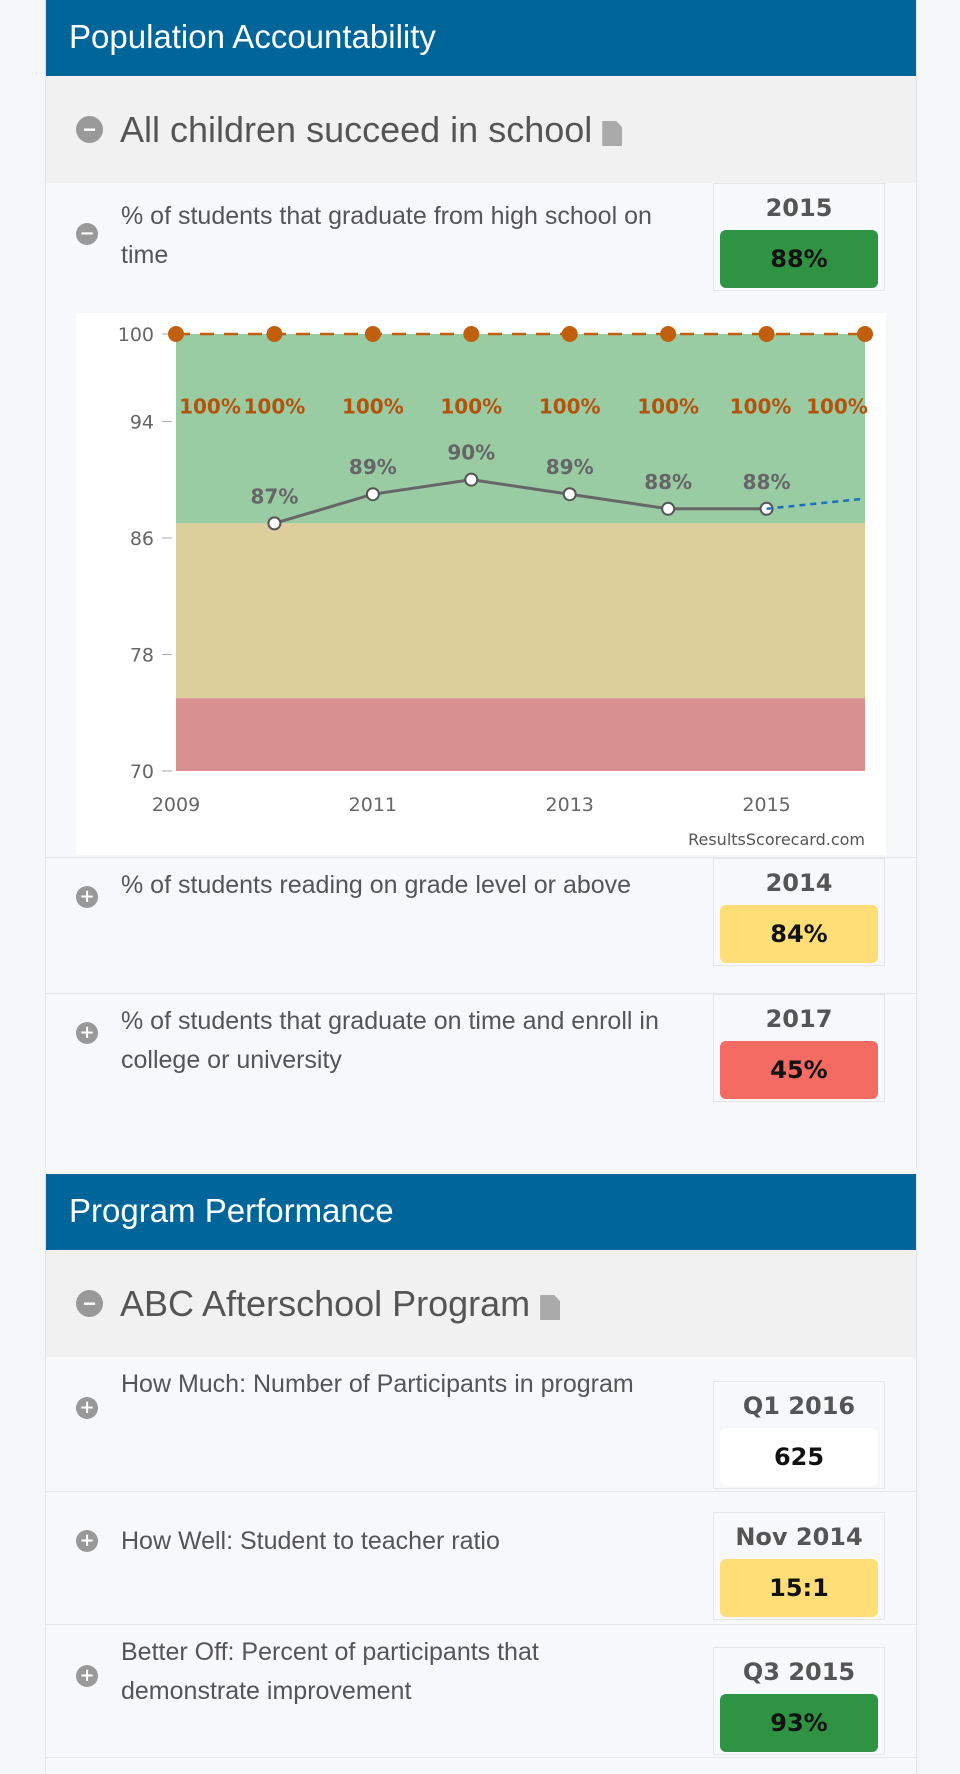 Image resolution: width=960 pixels, height=1774 pixels. What do you see at coordinates (274, 496) in the screenshot?
I see `data-label: 87%` at bounding box center [274, 496].